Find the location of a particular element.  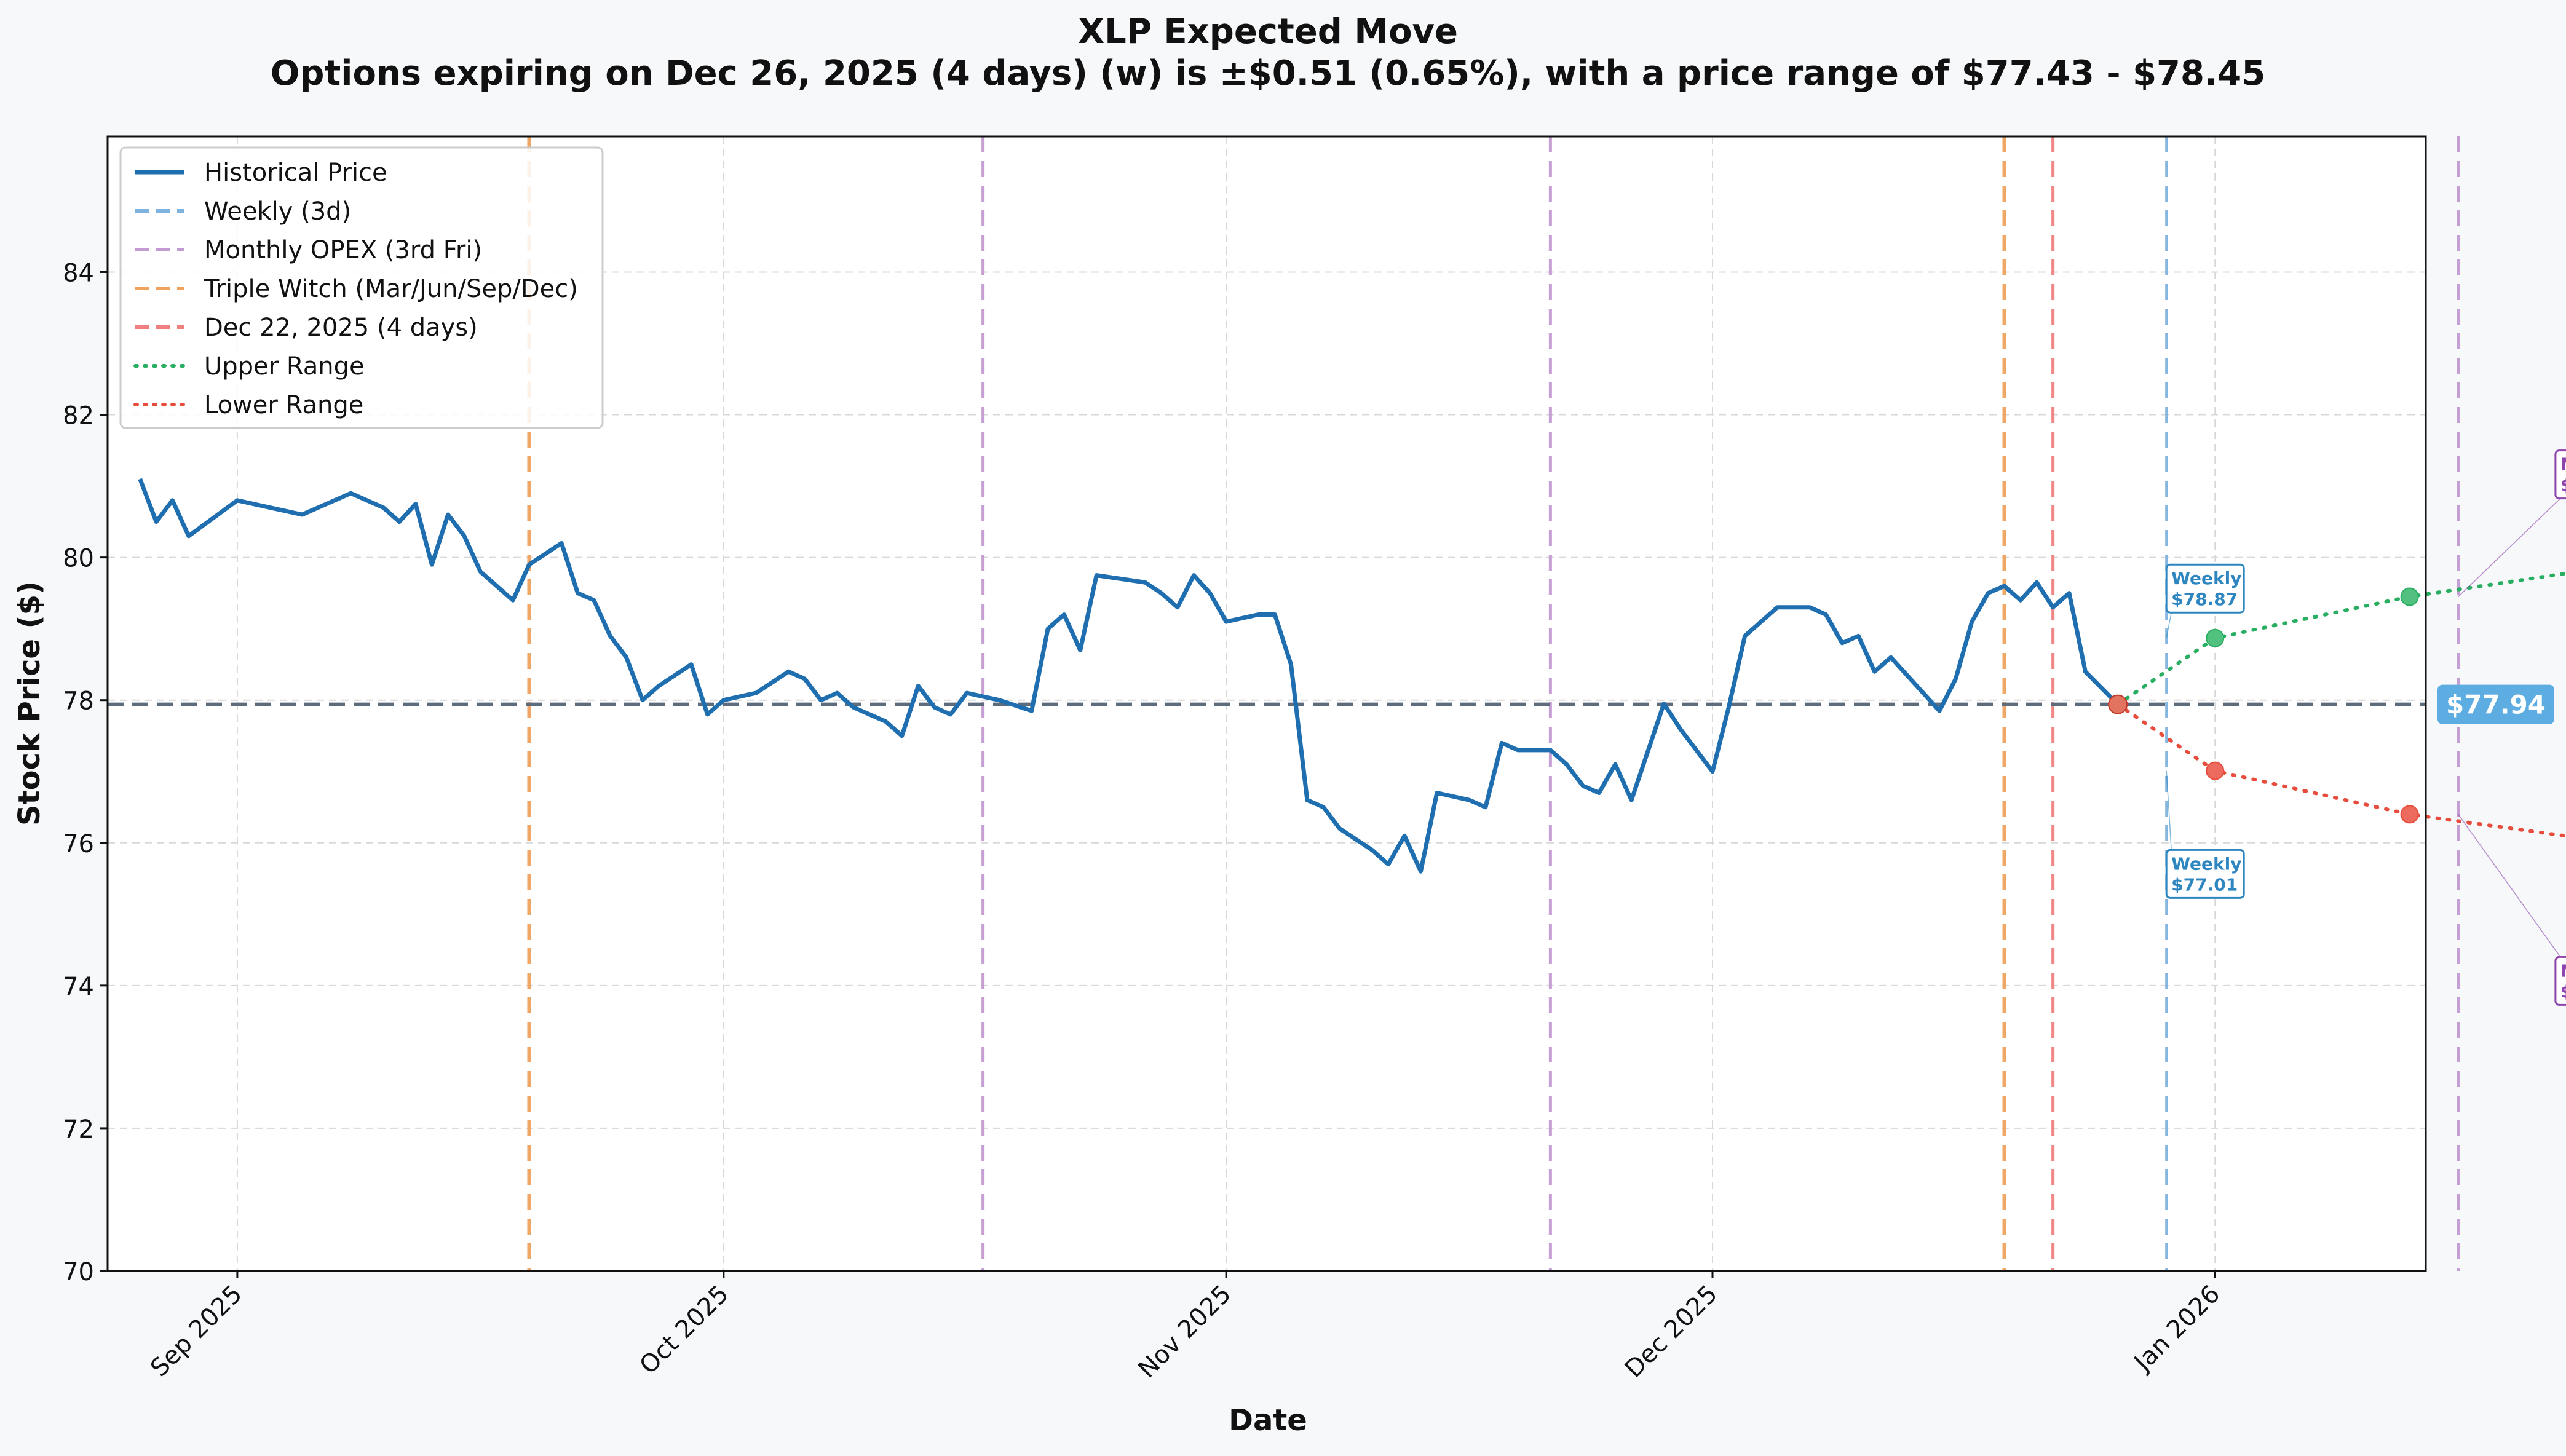

legend-label: Monthly OPEX (3rd Fri) is located at coordinates (343, 250).